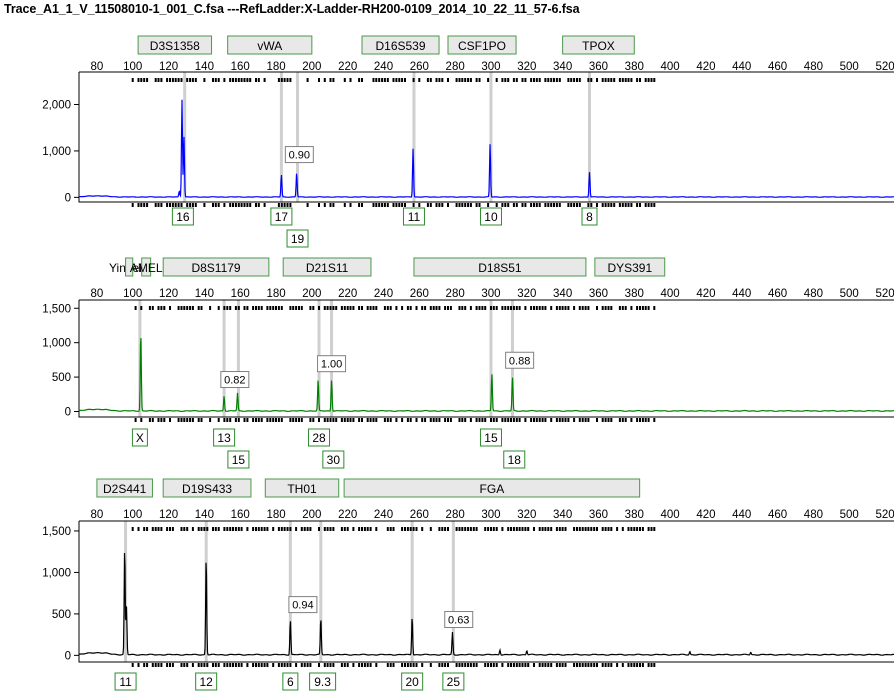 The width and height of the screenshot is (894, 691). I want to click on peak-ratio-label: 1.00, so click(331, 365).